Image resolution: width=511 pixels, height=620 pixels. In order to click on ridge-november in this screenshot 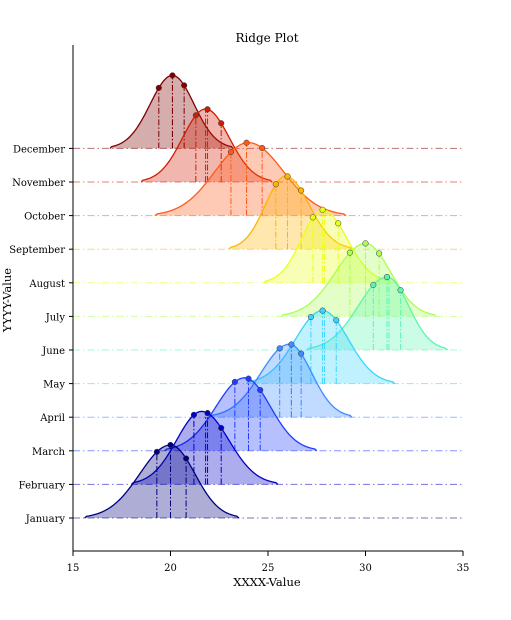, I will do `click(206, 144)`.